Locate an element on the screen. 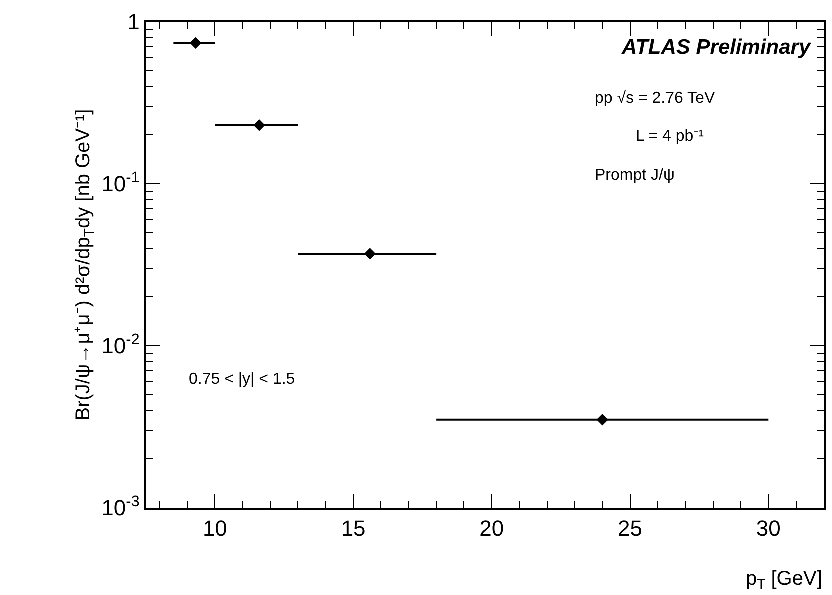  x-axis-title: p$_{T}$ [GeV] is located at coordinates (784, 580).